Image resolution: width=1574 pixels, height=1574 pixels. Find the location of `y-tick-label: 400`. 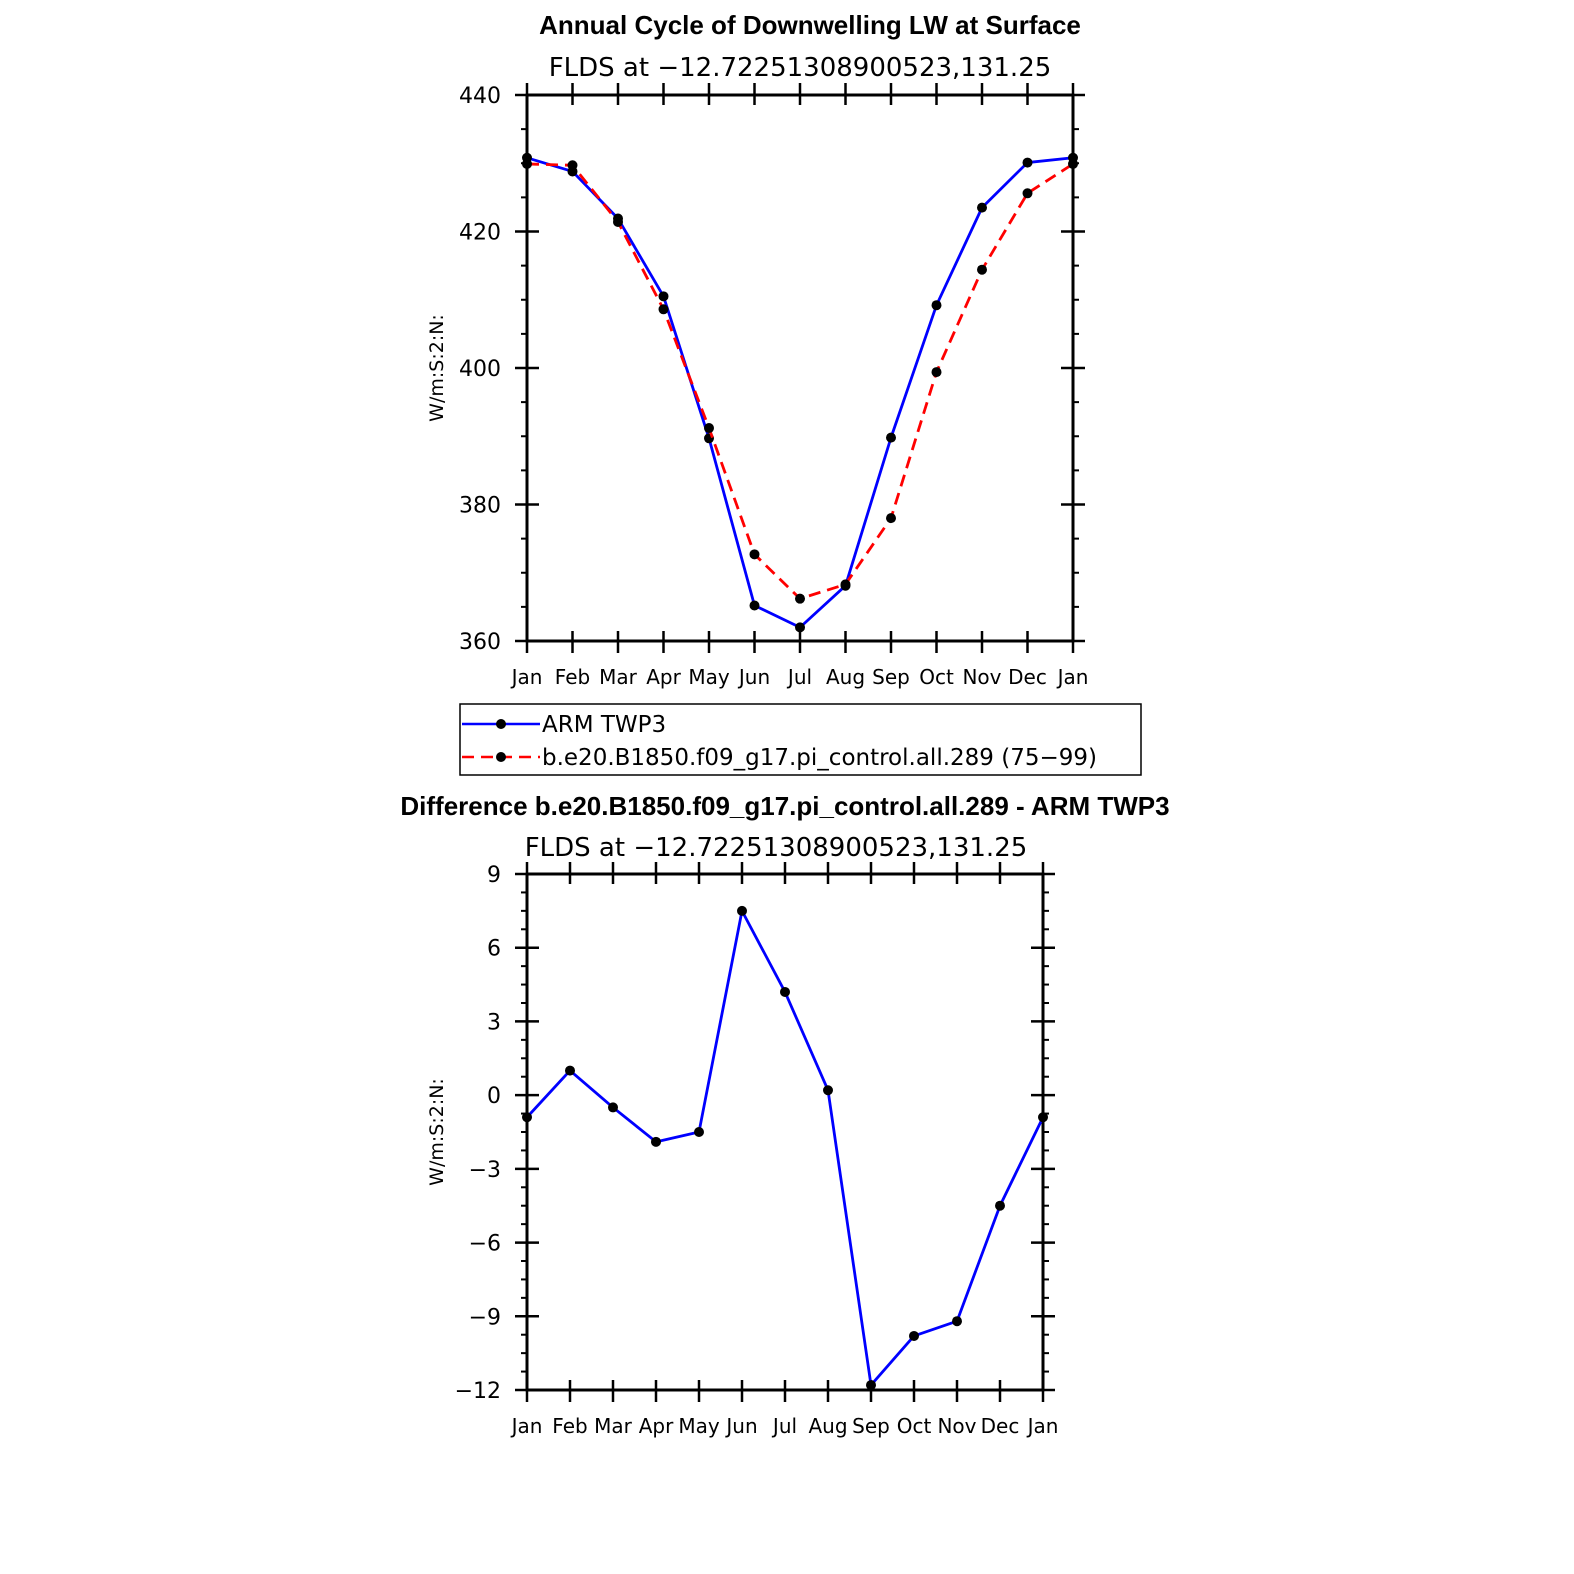

y-tick-label: 400 is located at coordinates (480, 369).